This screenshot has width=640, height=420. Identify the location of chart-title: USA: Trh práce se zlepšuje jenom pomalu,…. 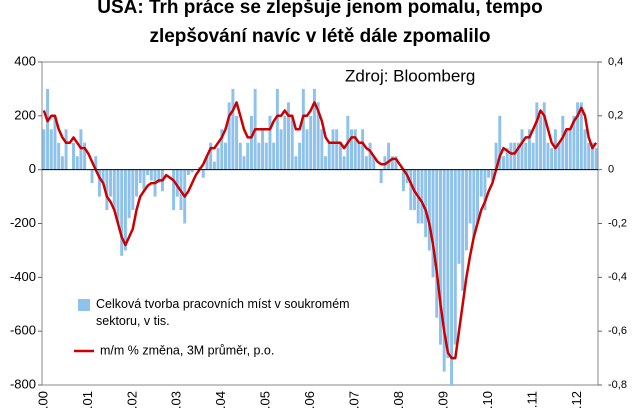
(320, 9).